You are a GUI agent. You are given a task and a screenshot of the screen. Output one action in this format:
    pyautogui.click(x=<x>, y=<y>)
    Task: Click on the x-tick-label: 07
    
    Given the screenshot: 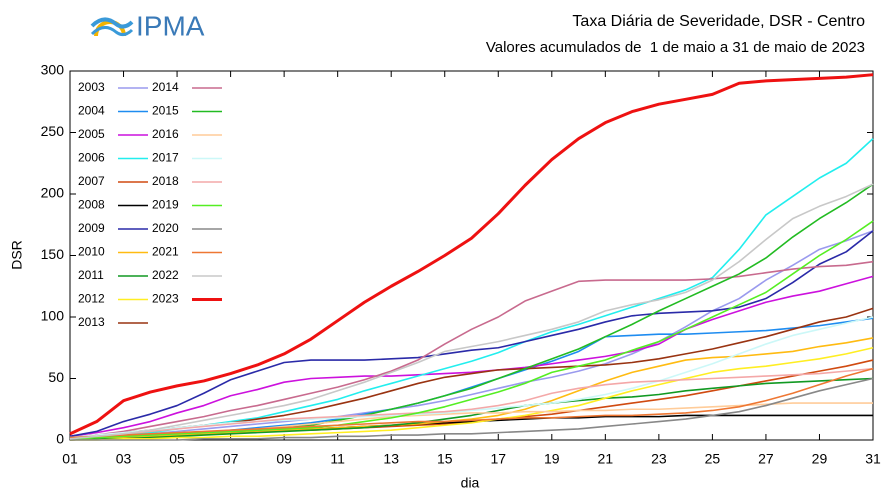 What is the action you would take?
    pyautogui.click(x=231, y=459)
    